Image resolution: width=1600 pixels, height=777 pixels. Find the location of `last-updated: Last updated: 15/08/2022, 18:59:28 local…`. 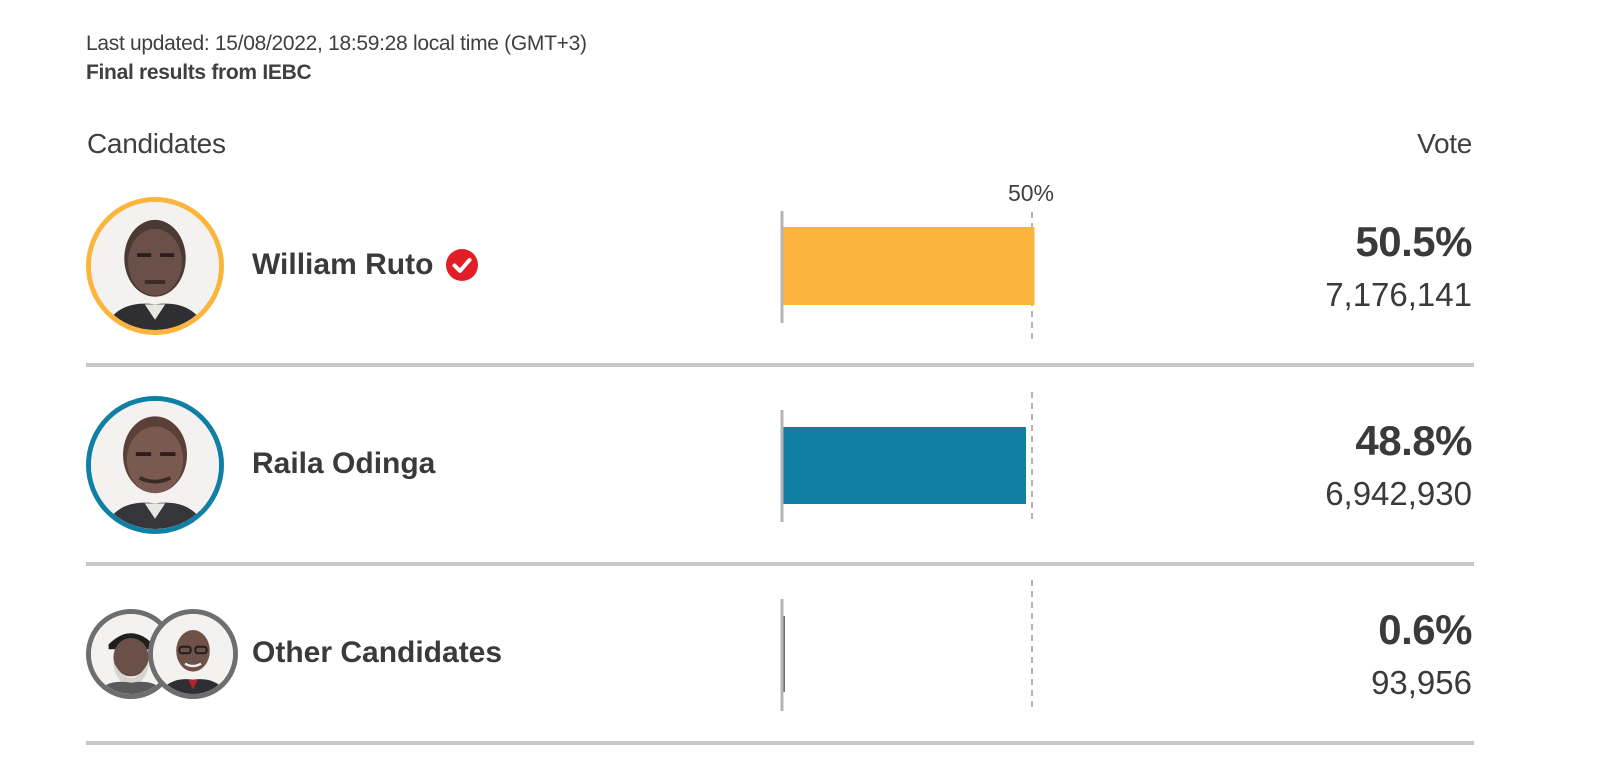

last-updated: Last updated: 15/08/2022, 18:59:28 local… is located at coordinates (336, 43).